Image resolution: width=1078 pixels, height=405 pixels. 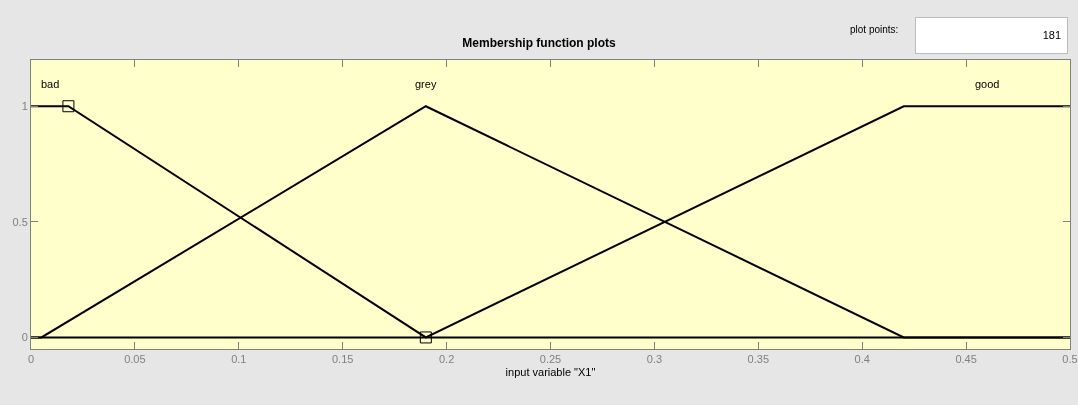 I want to click on x-tick-label: 0.45, so click(x=966, y=359).